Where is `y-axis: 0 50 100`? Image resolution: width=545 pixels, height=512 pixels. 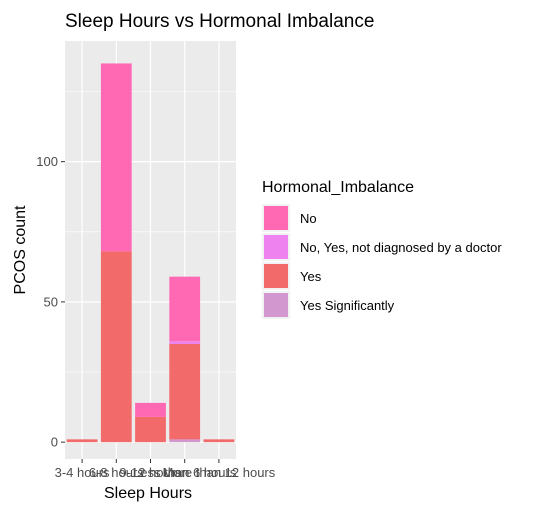 y-axis: 0 50 100 is located at coordinates (50, 302).